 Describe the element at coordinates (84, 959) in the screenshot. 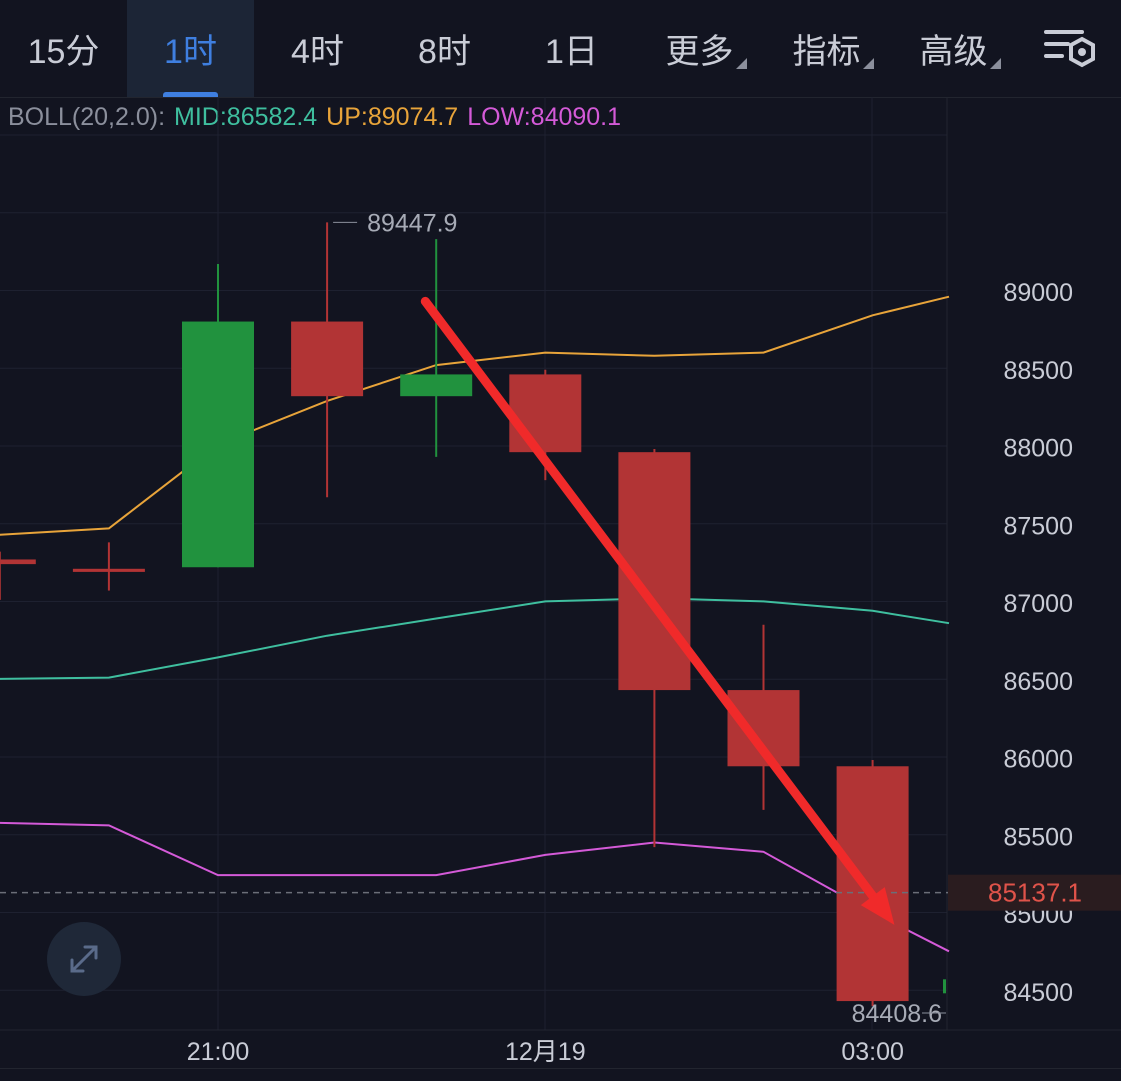

I see `expand-arrows-icon` at that location.